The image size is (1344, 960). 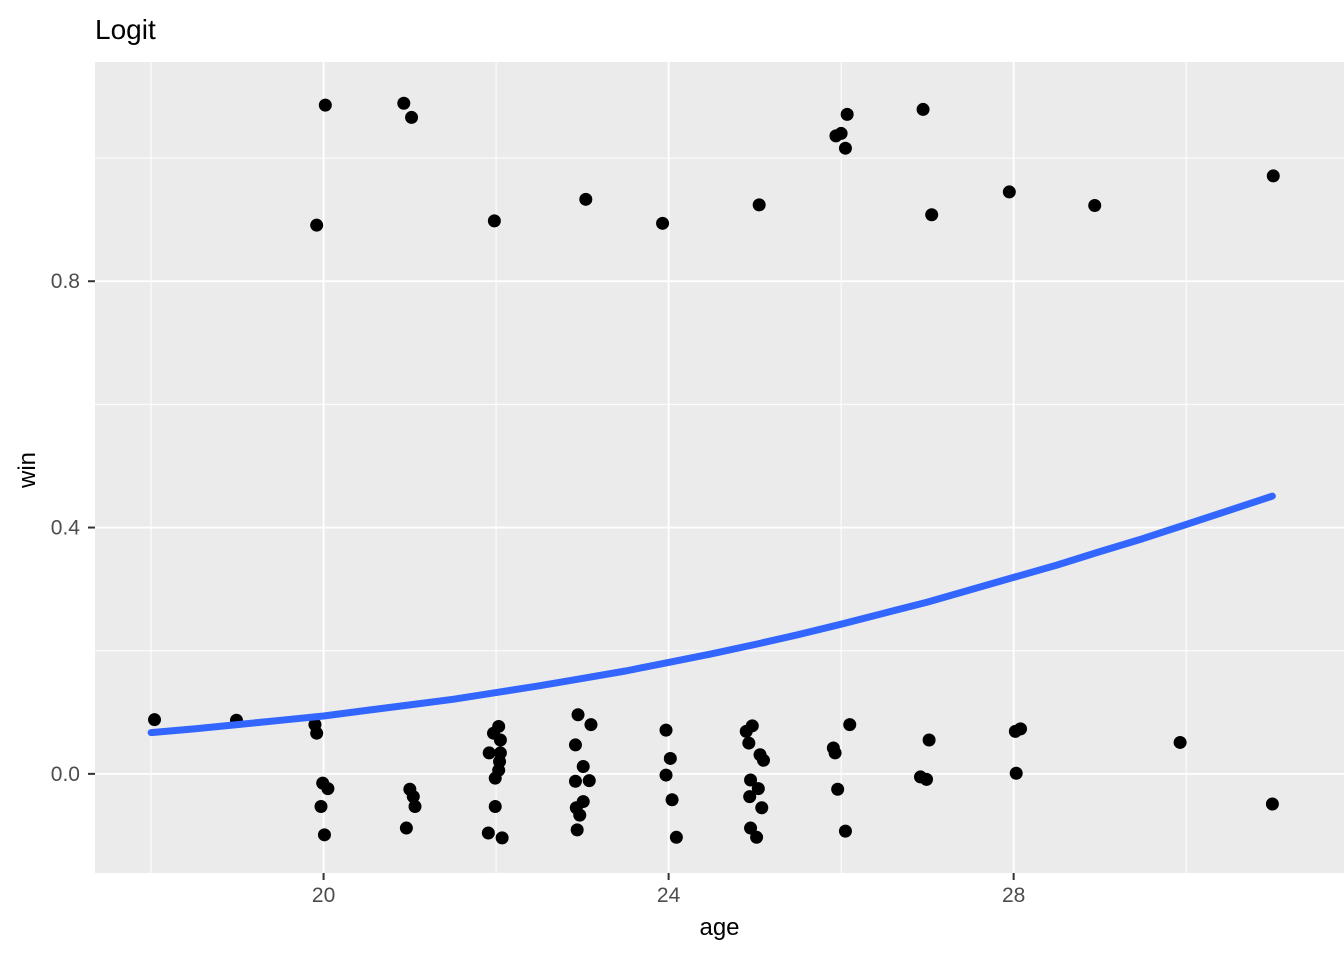 What do you see at coordinates (1013, 895) in the screenshot?
I see `x-tick-label: 28` at bounding box center [1013, 895].